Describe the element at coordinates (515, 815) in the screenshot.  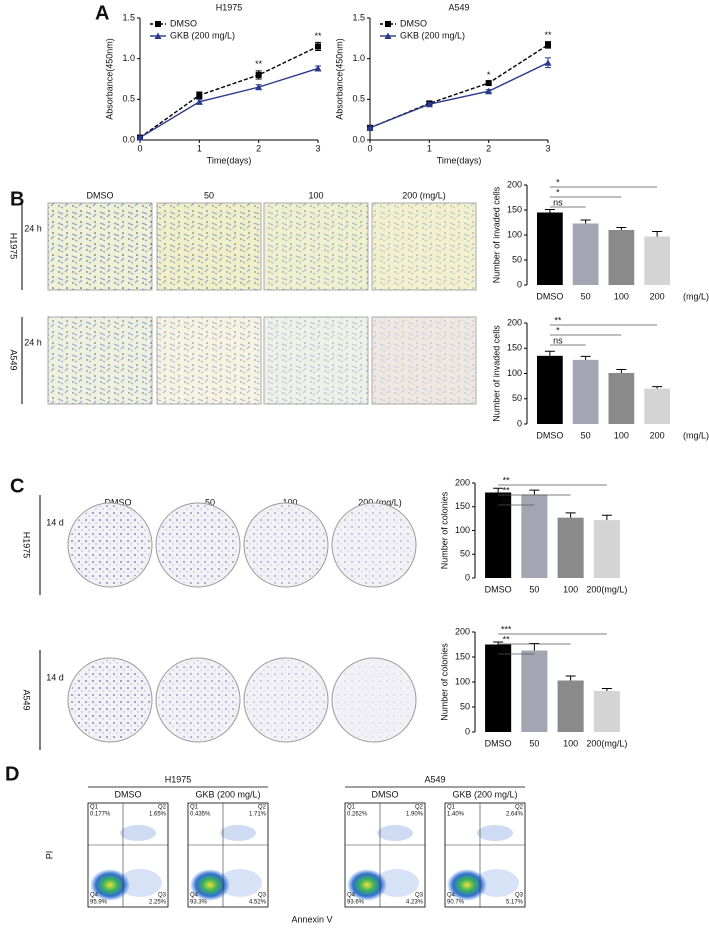
I see `quadrant-value: 2.64%` at that location.